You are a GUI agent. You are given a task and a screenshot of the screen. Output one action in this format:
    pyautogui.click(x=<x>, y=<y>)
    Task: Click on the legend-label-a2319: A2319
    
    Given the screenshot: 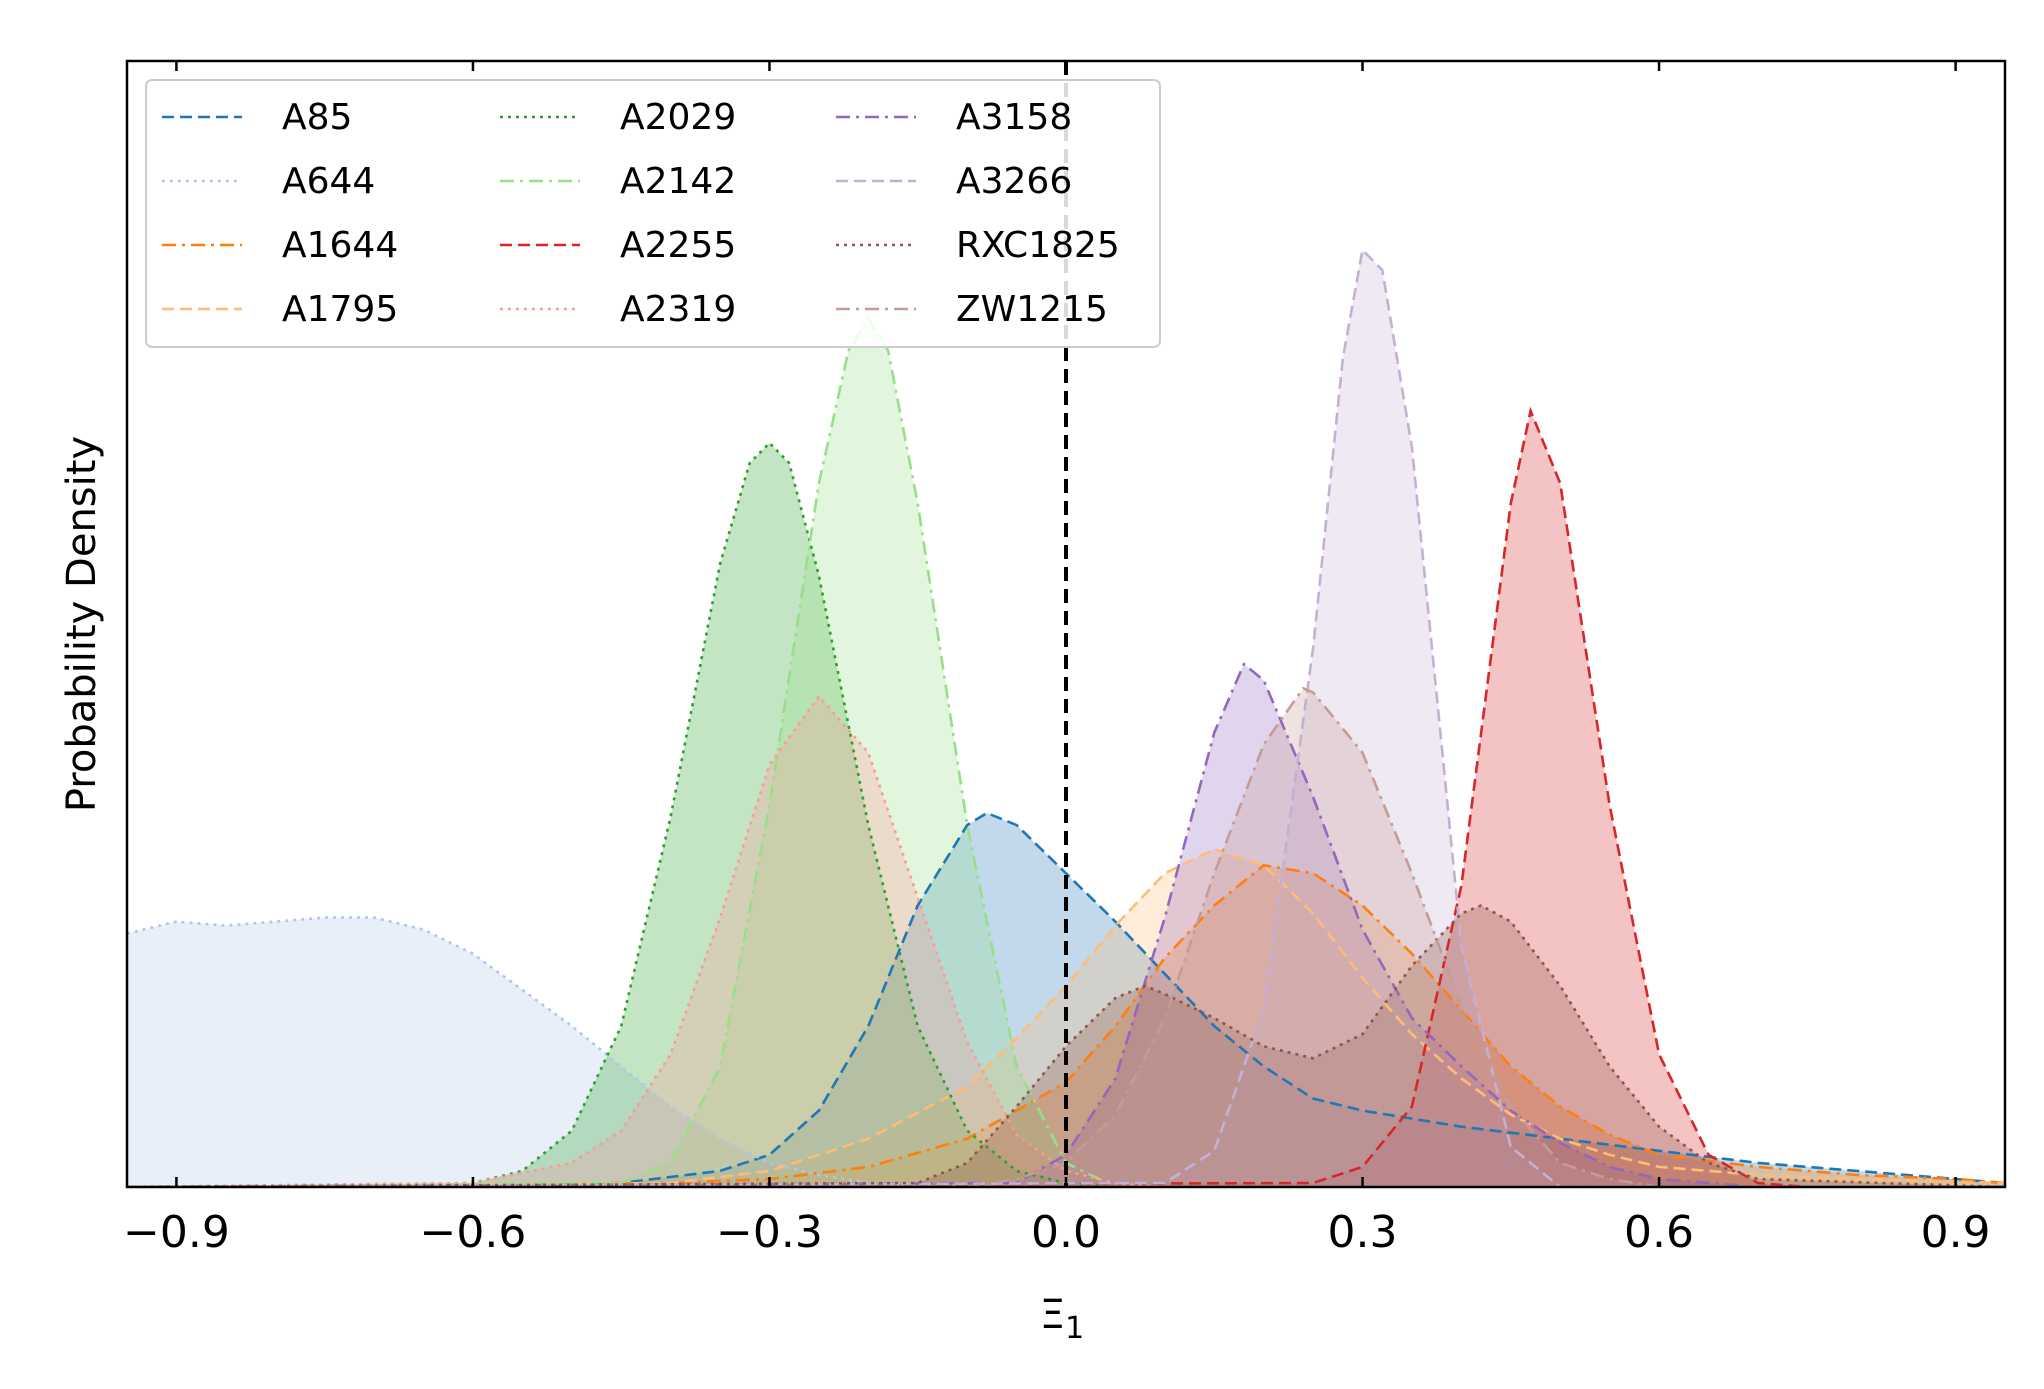 What is the action you would take?
    pyautogui.click(x=678, y=309)
    